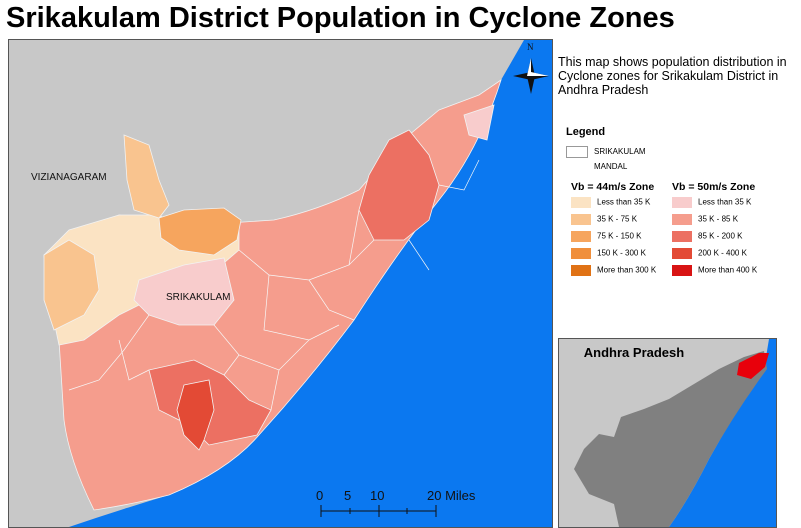  Describe the element at coordinates (377, 495) in the screenshot. I see `scale-tick-10: 10` at that location.